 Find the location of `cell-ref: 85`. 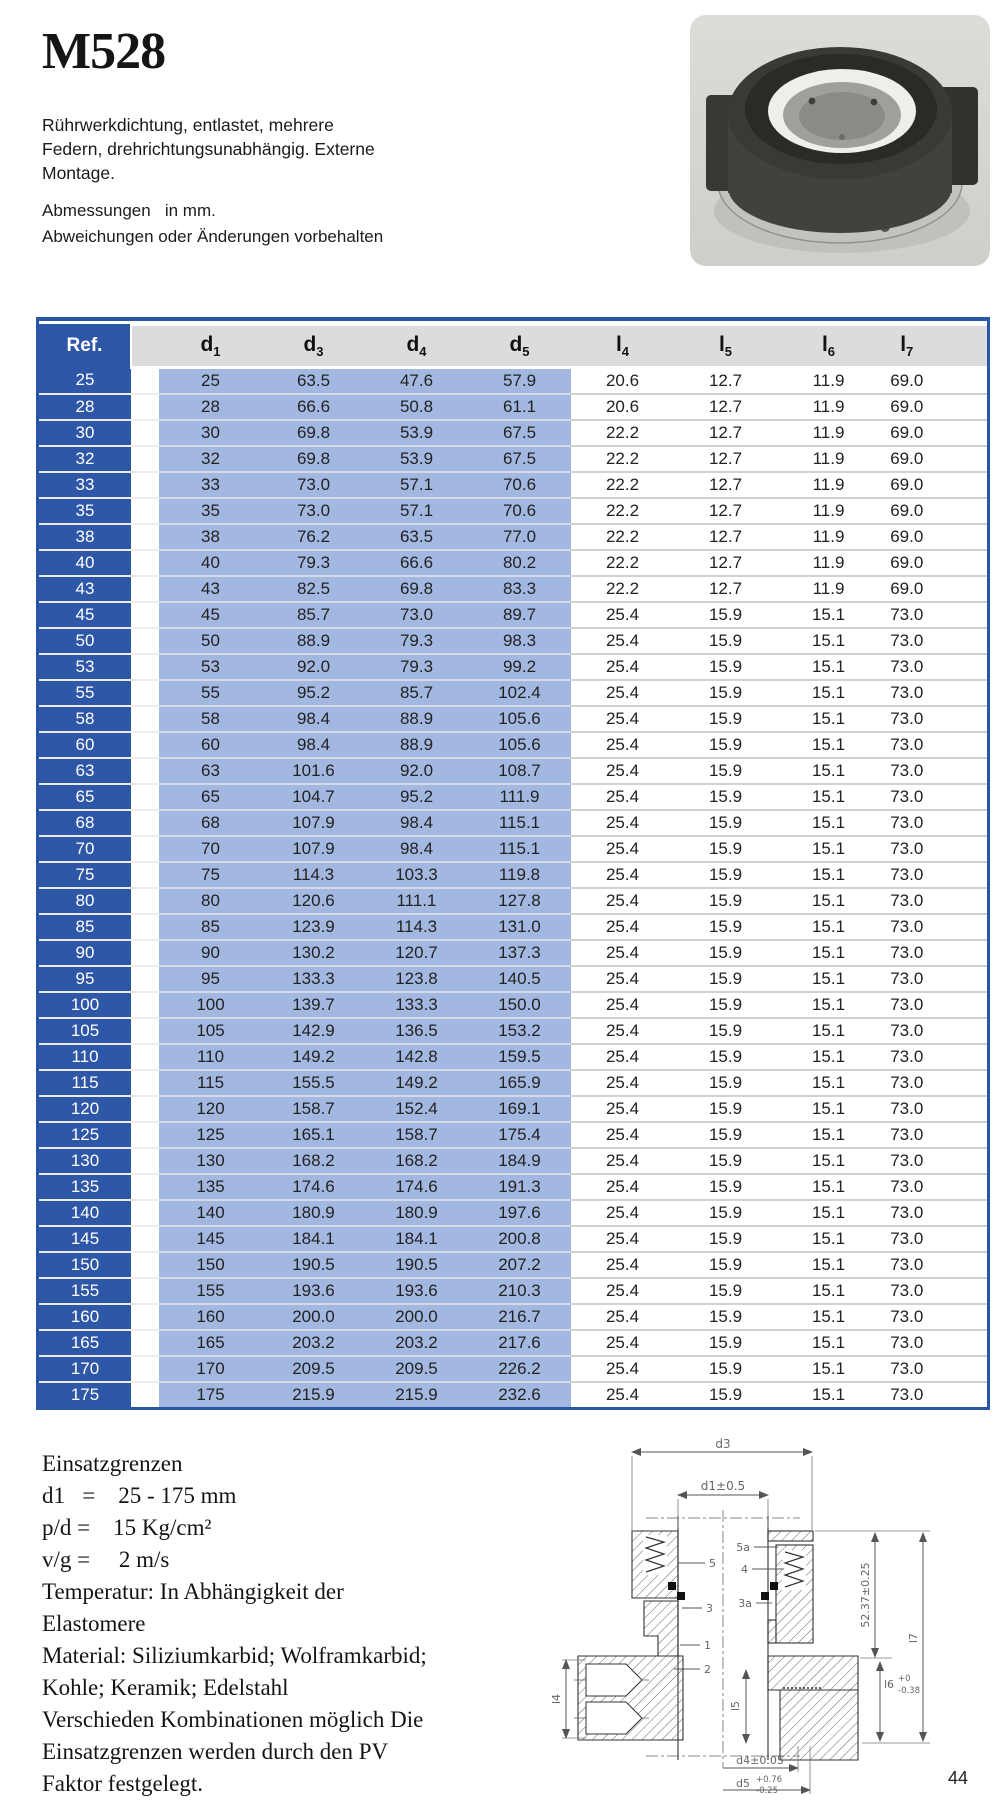

cell-ref: 85 is located at coordinates (85, 927).